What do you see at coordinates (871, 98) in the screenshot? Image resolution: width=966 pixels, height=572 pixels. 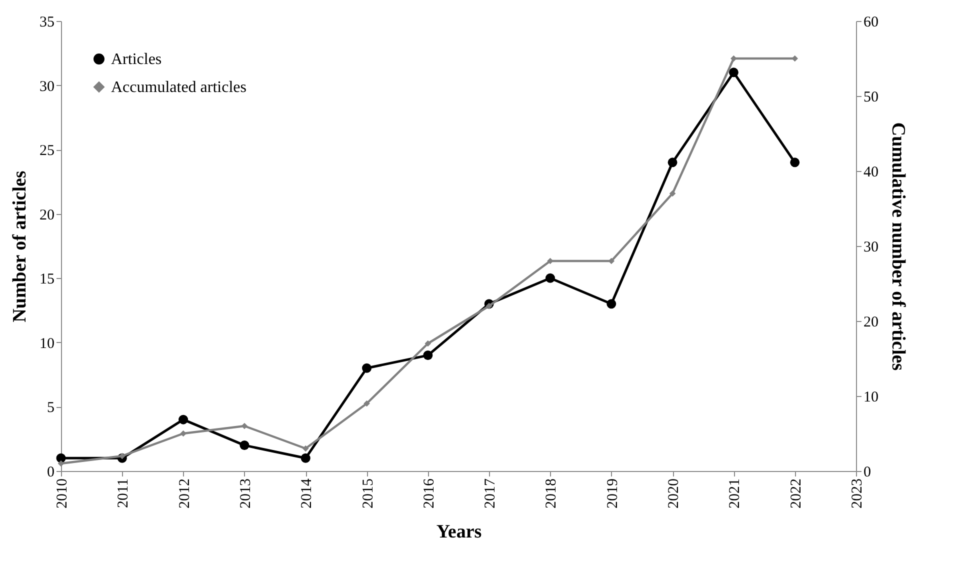 I see `y2-tick-label: 50` at bounding box center [871, 98].